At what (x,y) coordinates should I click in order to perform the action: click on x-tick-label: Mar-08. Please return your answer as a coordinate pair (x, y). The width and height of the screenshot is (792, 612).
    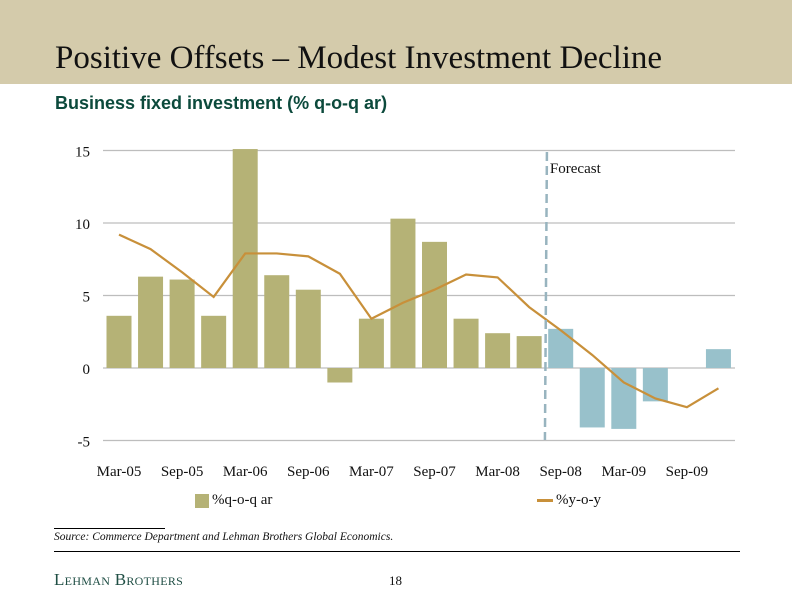
    Looking at the image, I should click on (497, 472).